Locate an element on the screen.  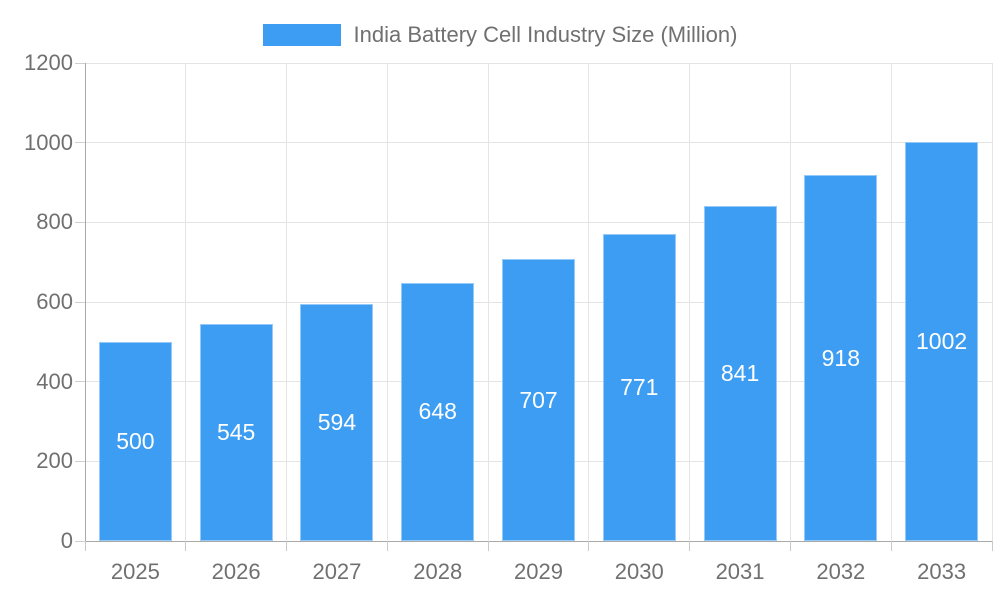
bar: 771 is located at coordinates (639, 387).